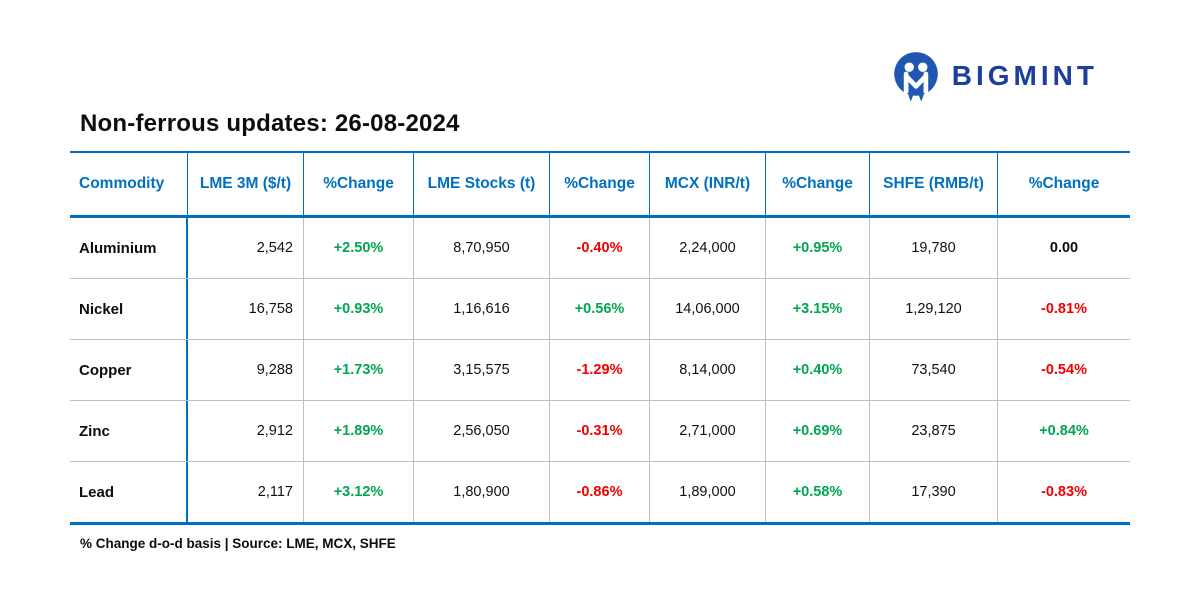  I want to click on lme-stocks-change-cell: -0.31%, so click(600, 431).